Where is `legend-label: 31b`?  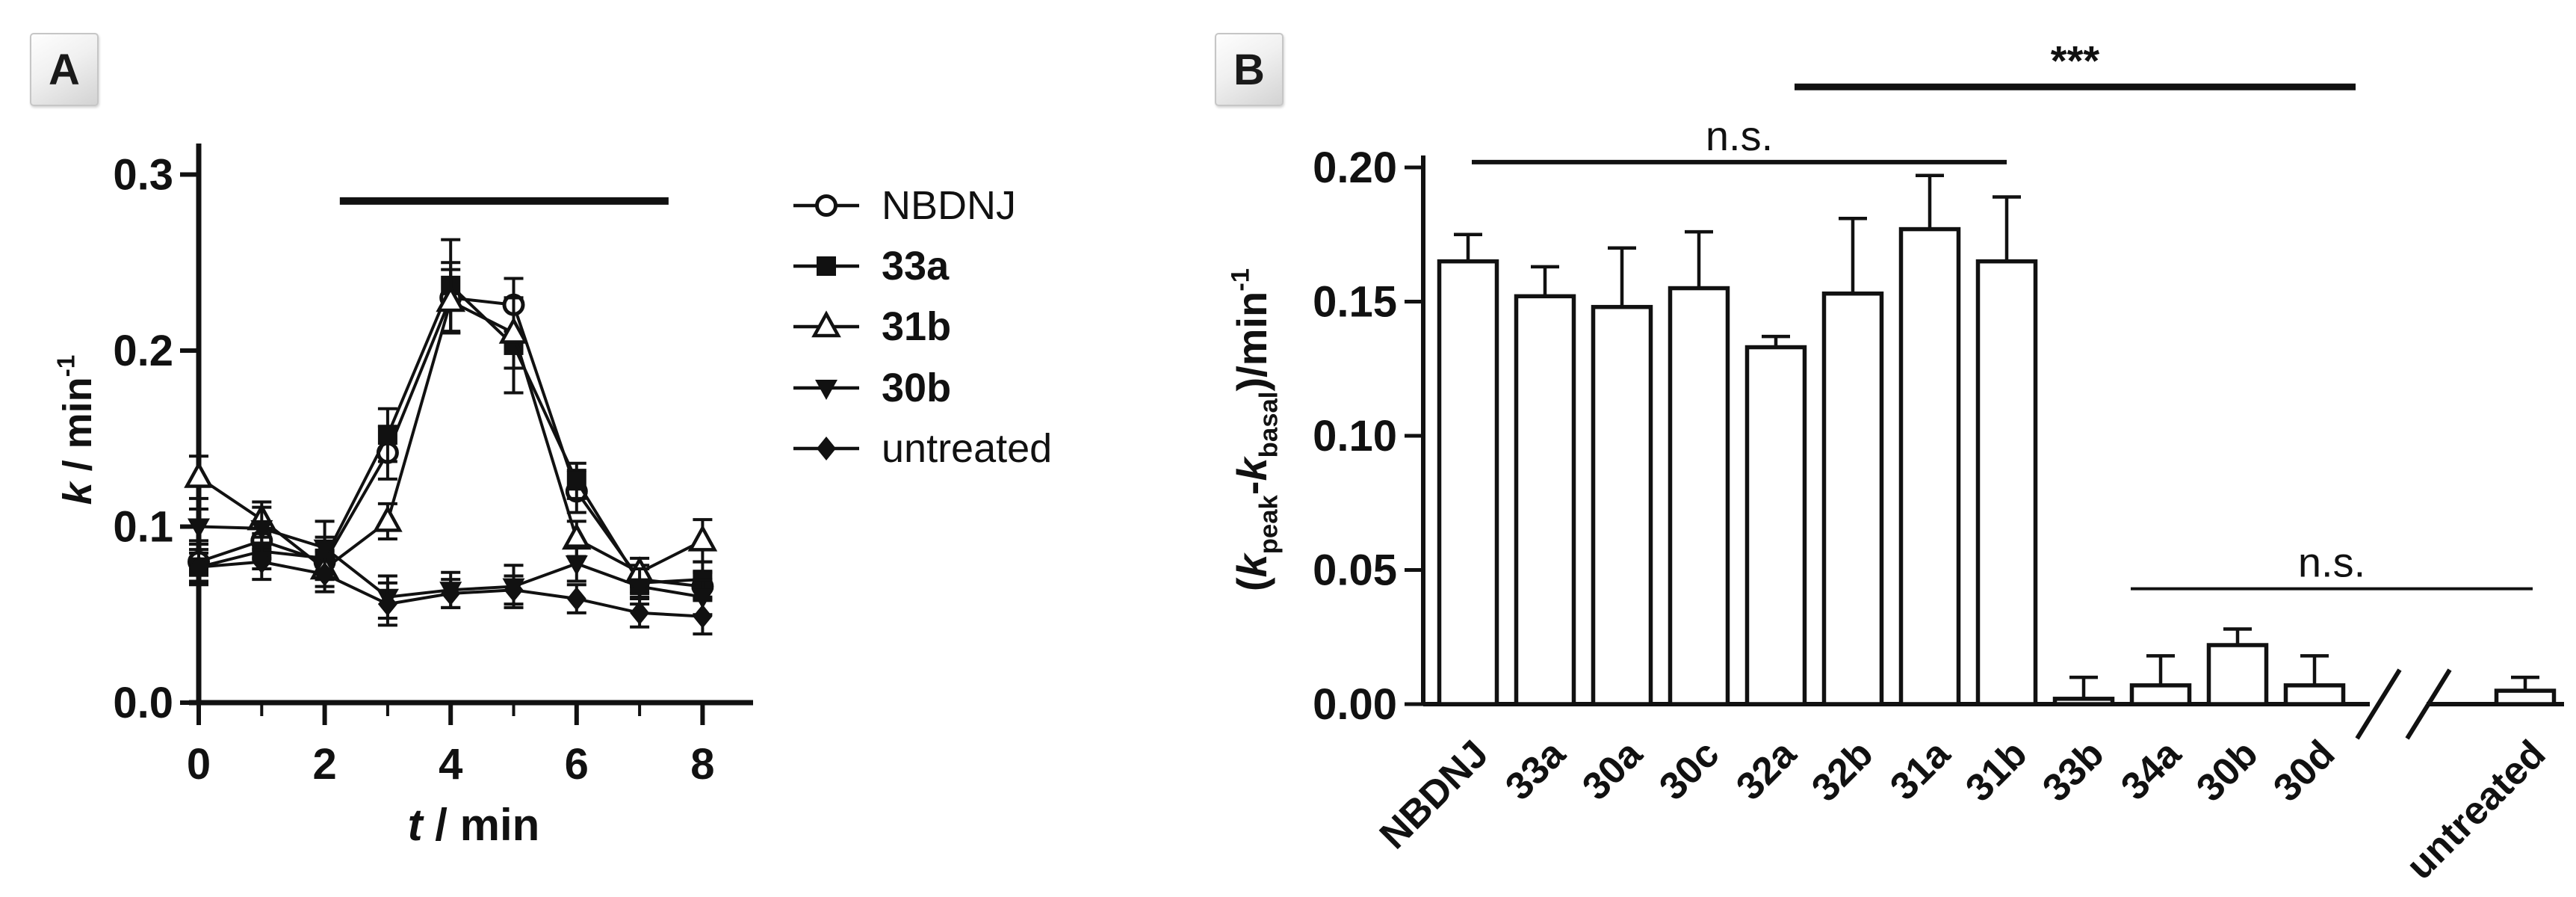
legend-label: 31b is located at coordinates (916, 327).